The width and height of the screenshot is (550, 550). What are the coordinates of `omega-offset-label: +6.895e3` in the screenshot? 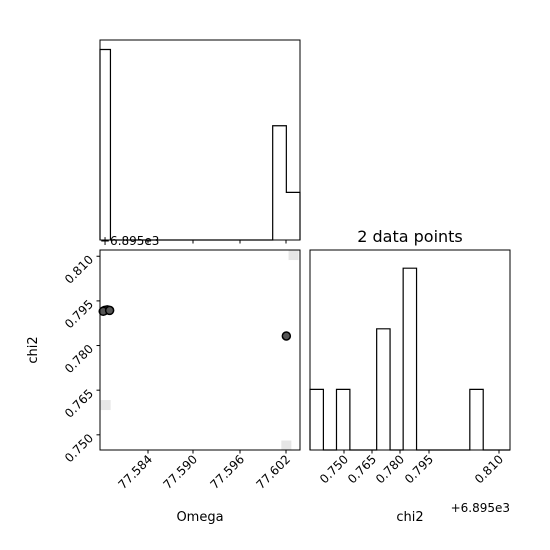 It's located at (129, 241).